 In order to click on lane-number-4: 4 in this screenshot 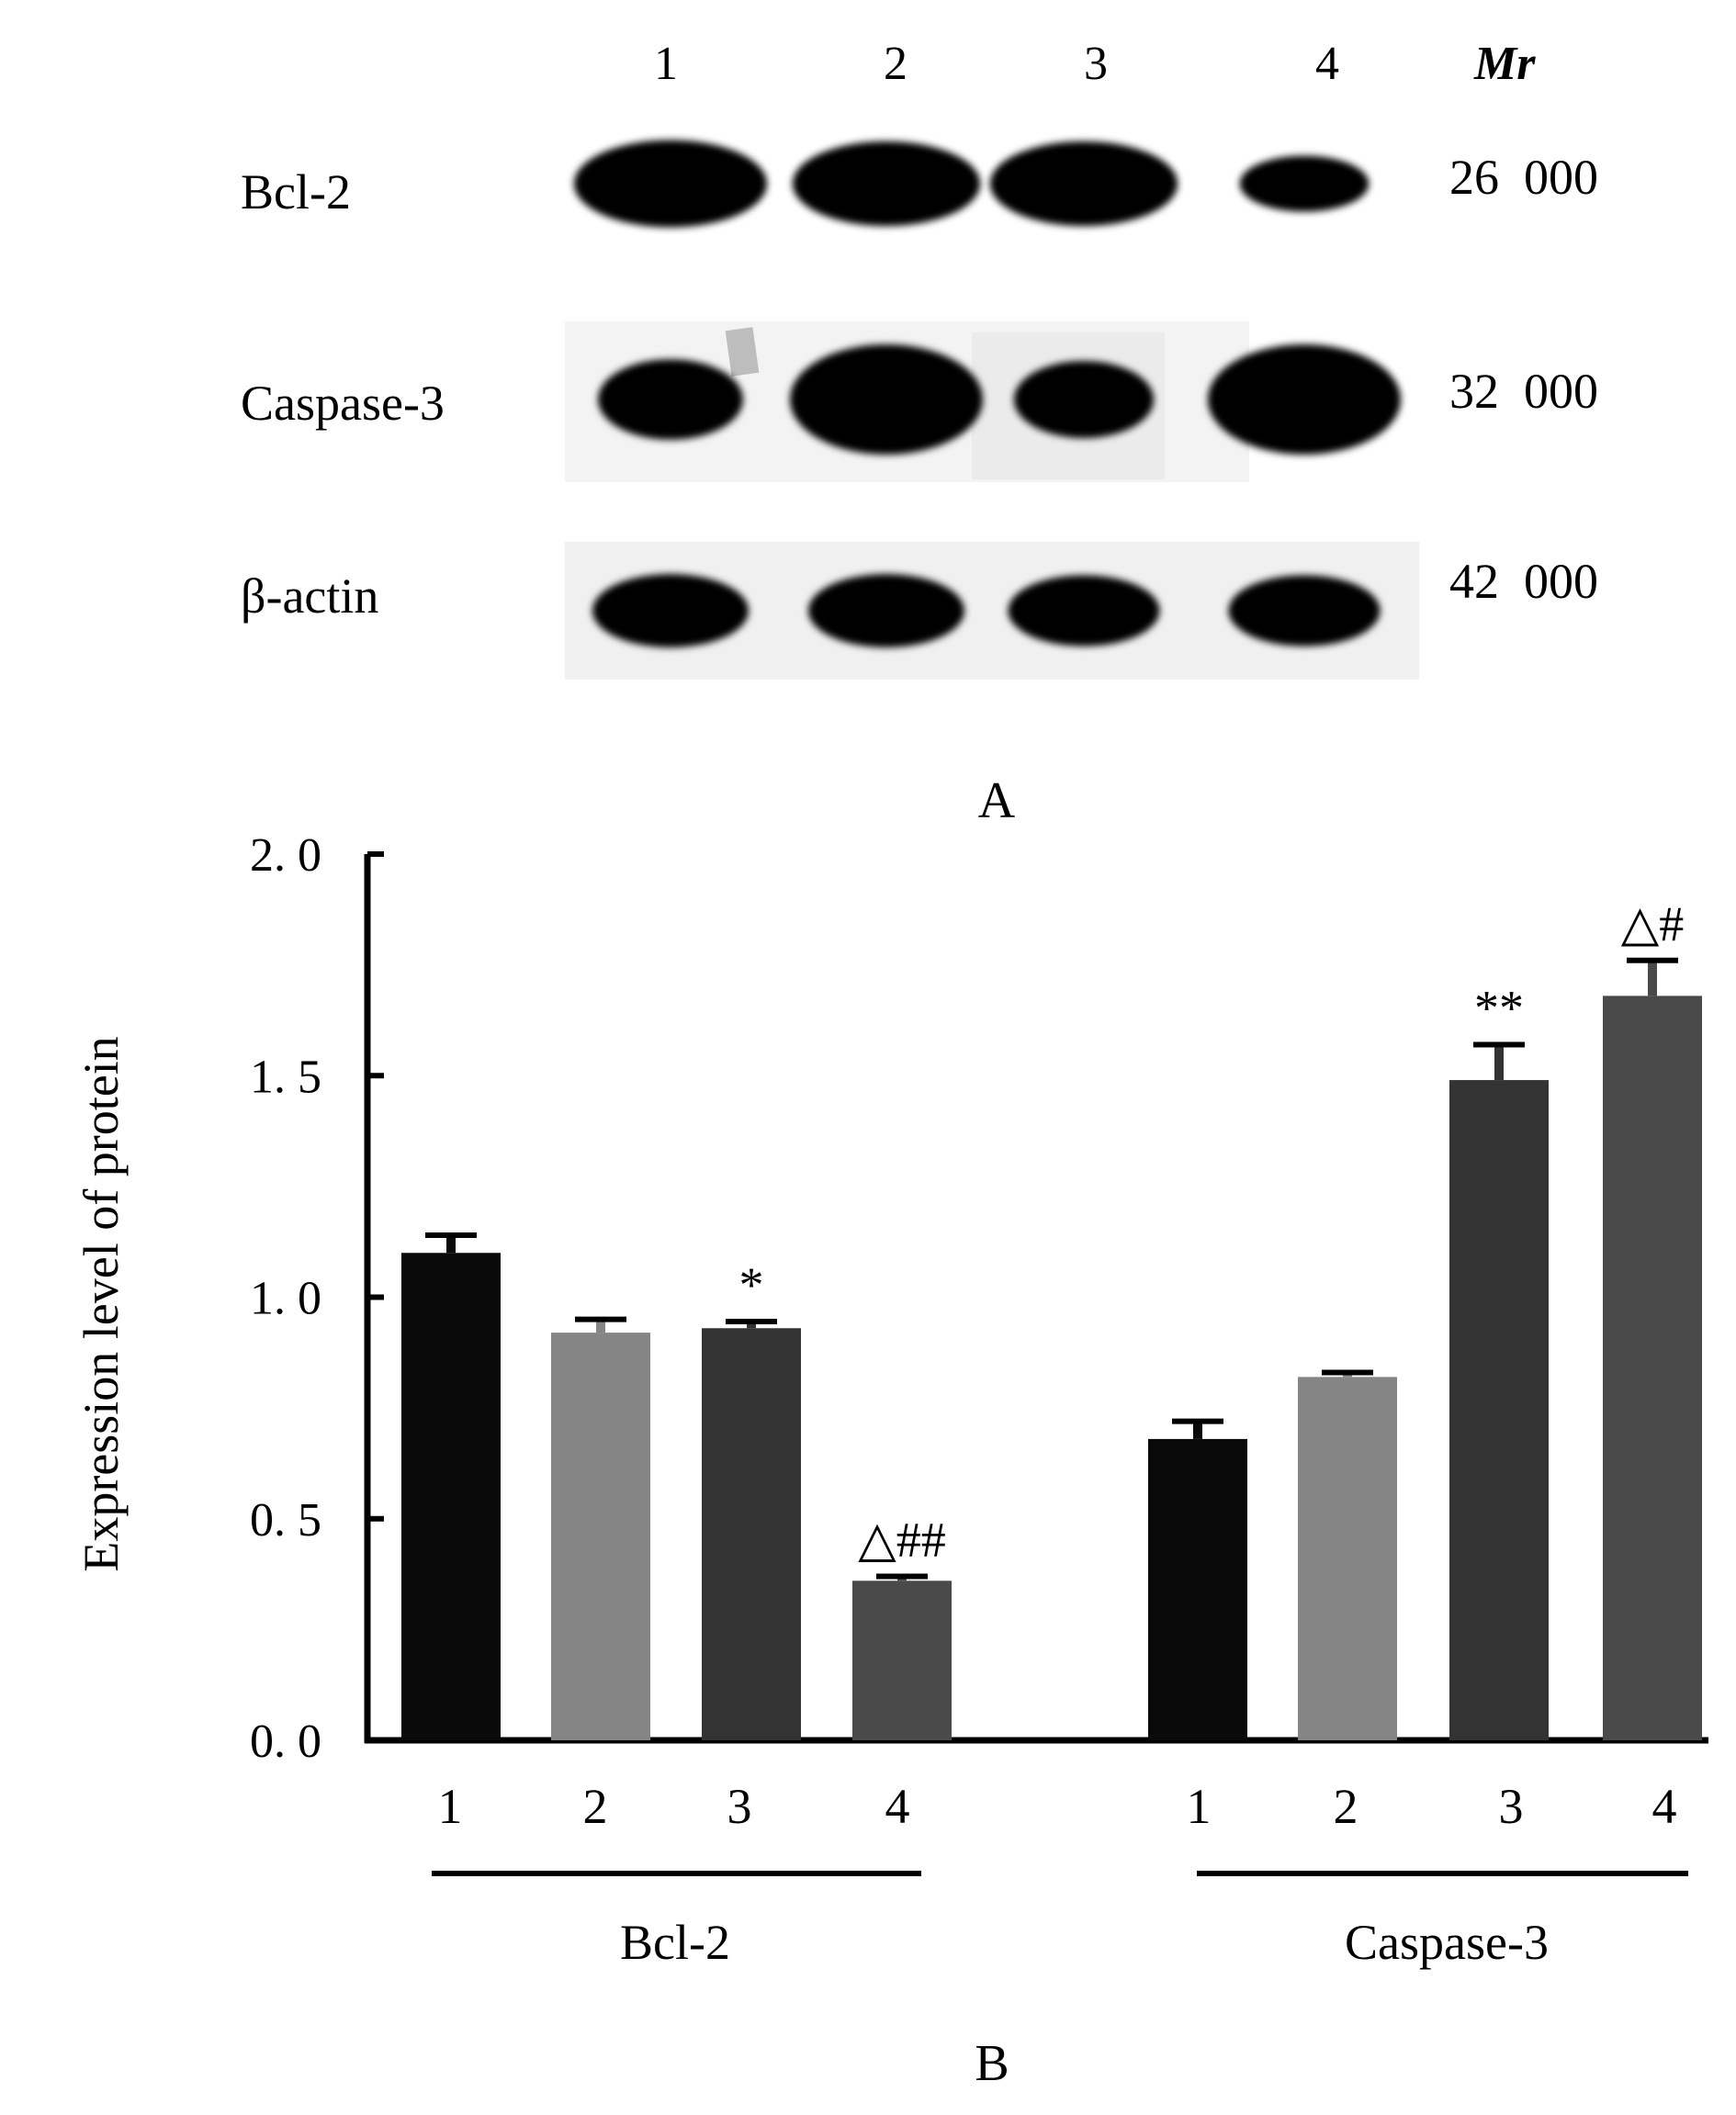, I will do `click(1327, 64)`.